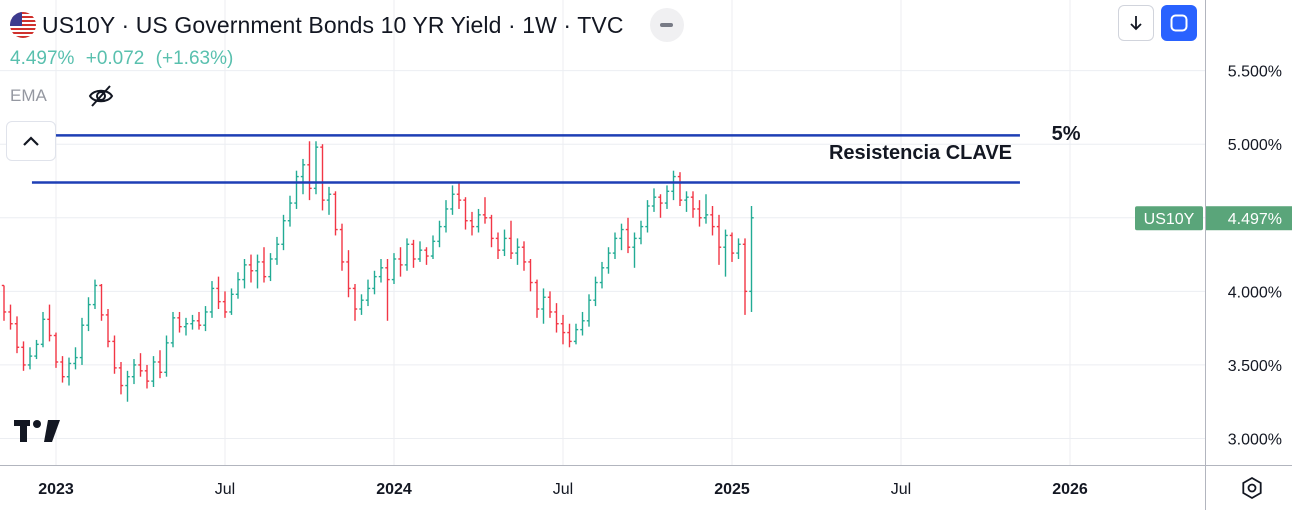 Image resolution: width=1292 pixels, height=510 pixels. I want to click on series-name-label: US10Y, so click(1169, 219).